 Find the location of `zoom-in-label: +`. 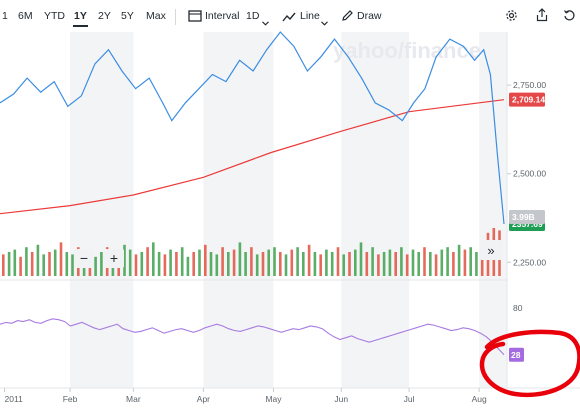

zoom-in-label: + is located at coordinates (114, 258).